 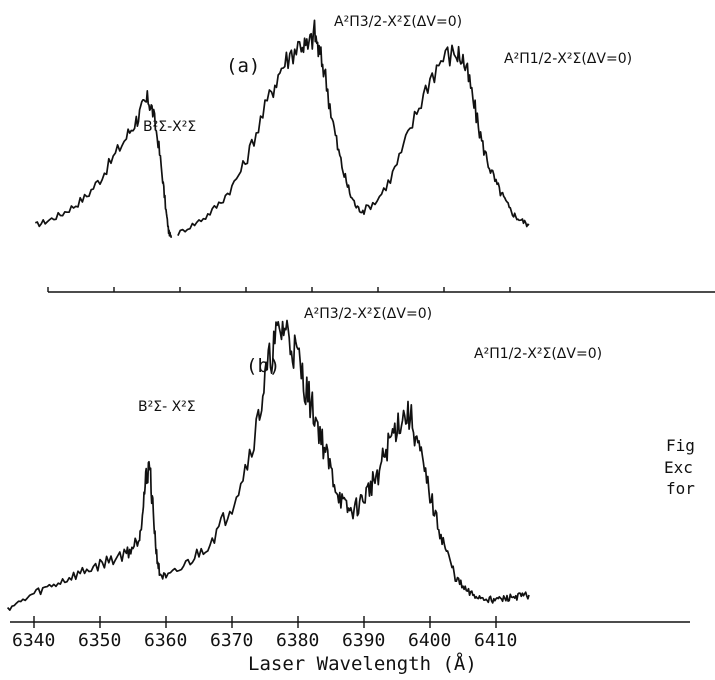 I want to click on panel-b-ticks: 6340 6350 6360 6370 6380 6390 6400 6410, so click(x=264, y=633).